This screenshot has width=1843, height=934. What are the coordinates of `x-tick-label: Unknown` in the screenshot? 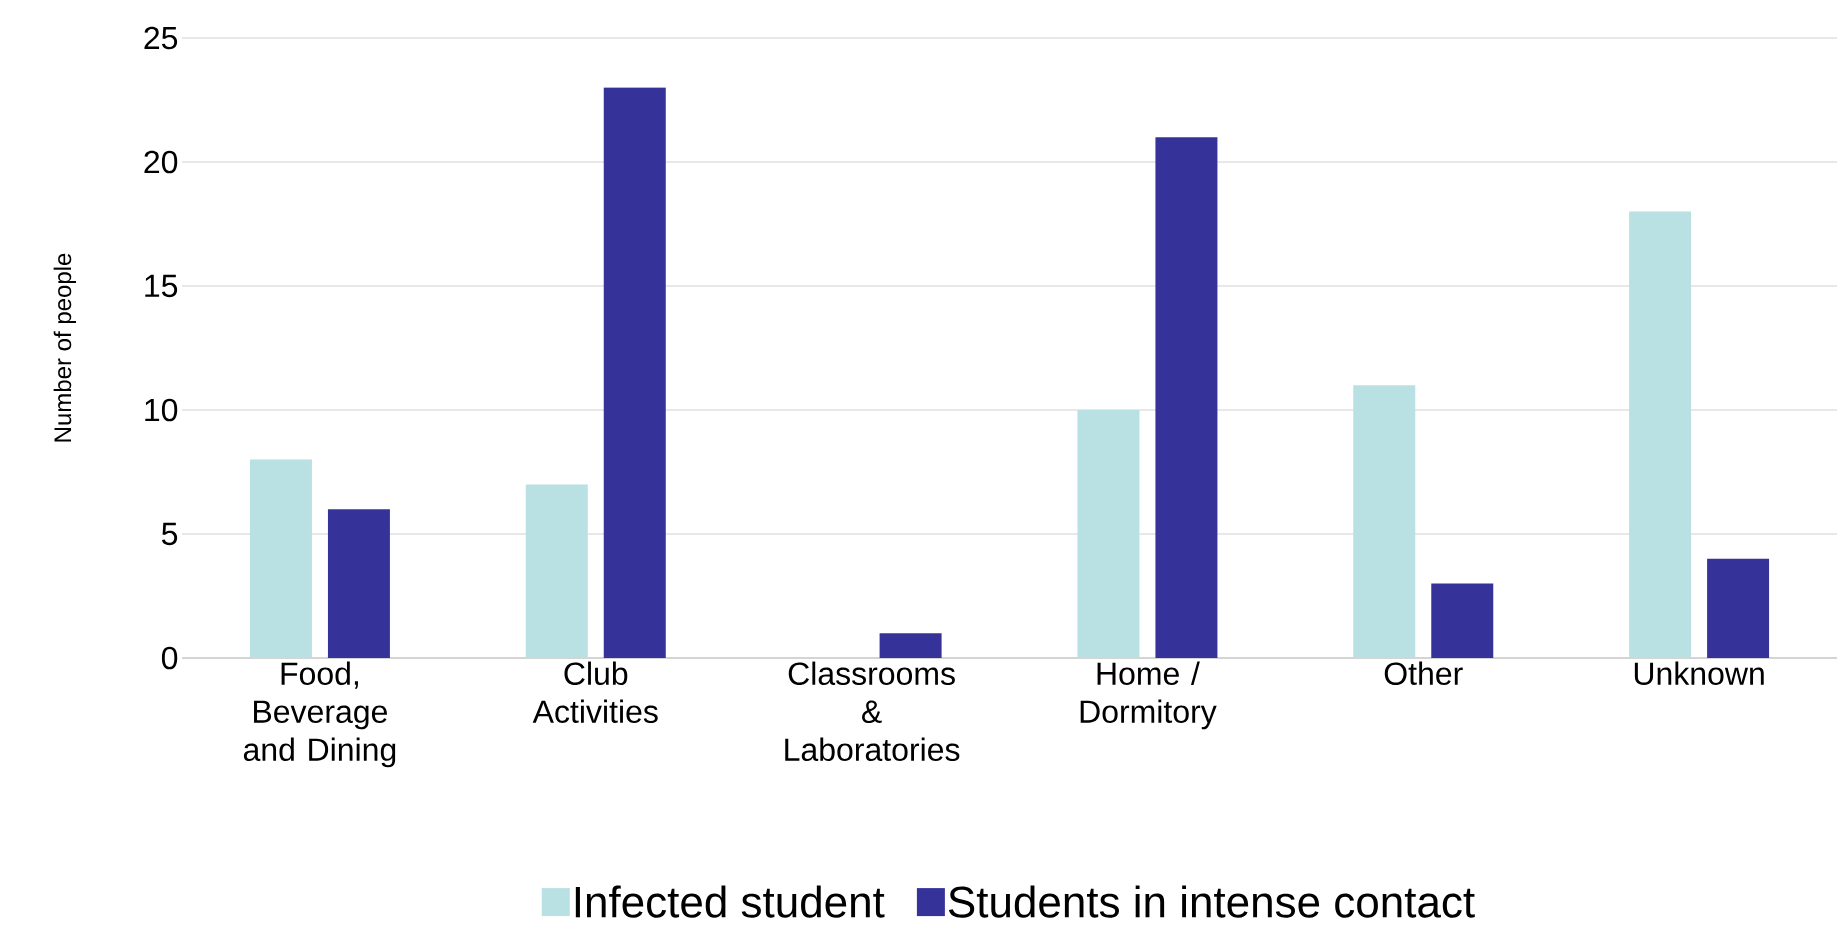 It's located at (1699, 673).